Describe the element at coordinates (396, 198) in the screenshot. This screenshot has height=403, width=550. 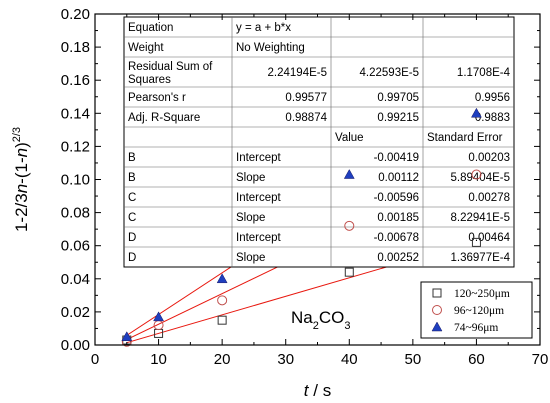
I see `table-cell: -0.00596` at that location.